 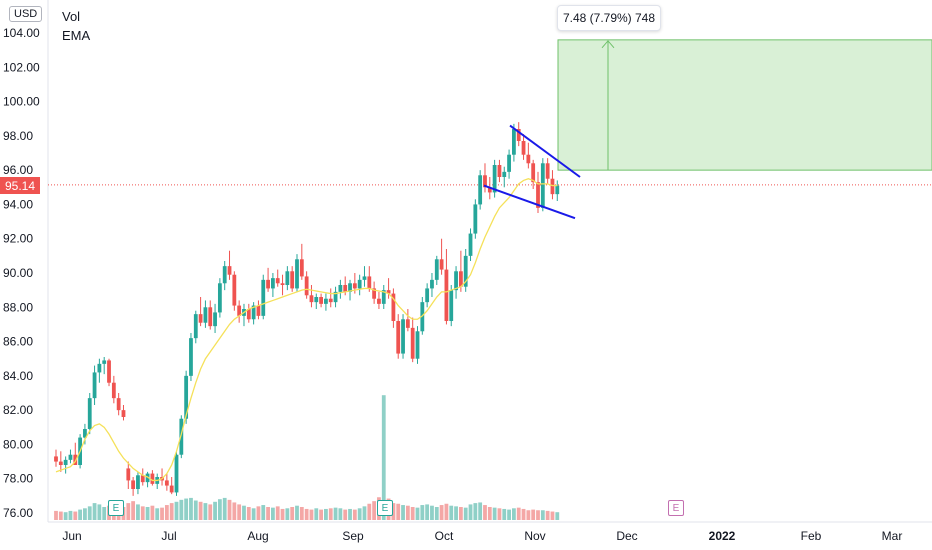 What do you see at coordinates (18, 342) in the screenshot?
I see `y-tick-label: 86.00` at bounding box center [18, 342].